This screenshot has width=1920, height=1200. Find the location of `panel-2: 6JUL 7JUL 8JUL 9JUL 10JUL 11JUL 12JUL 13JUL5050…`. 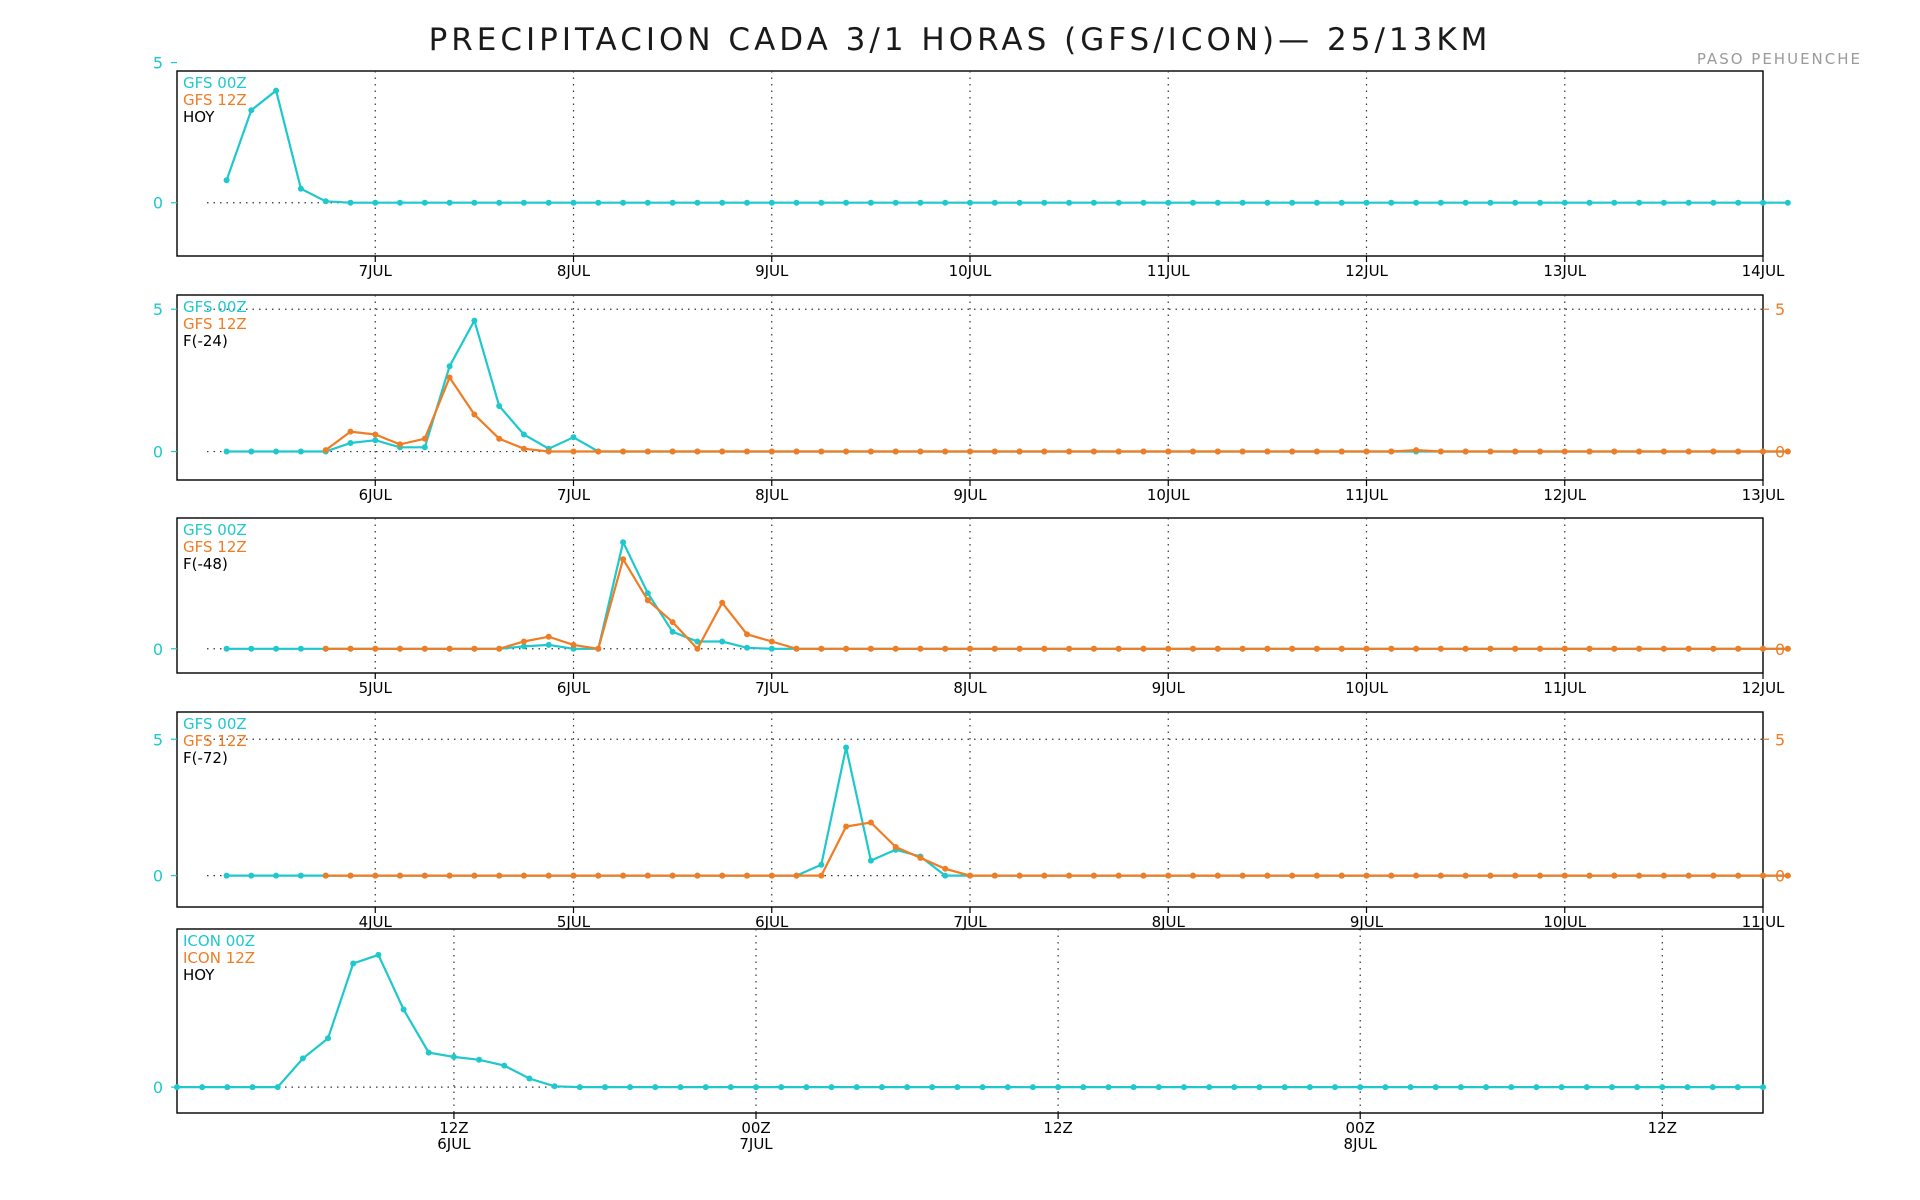

panel-2: 6JUL 7JUL 8JUL 9JUL 10JUL 11JUL 12JUL 13JUL5050… is located at coordinates (972, 399).